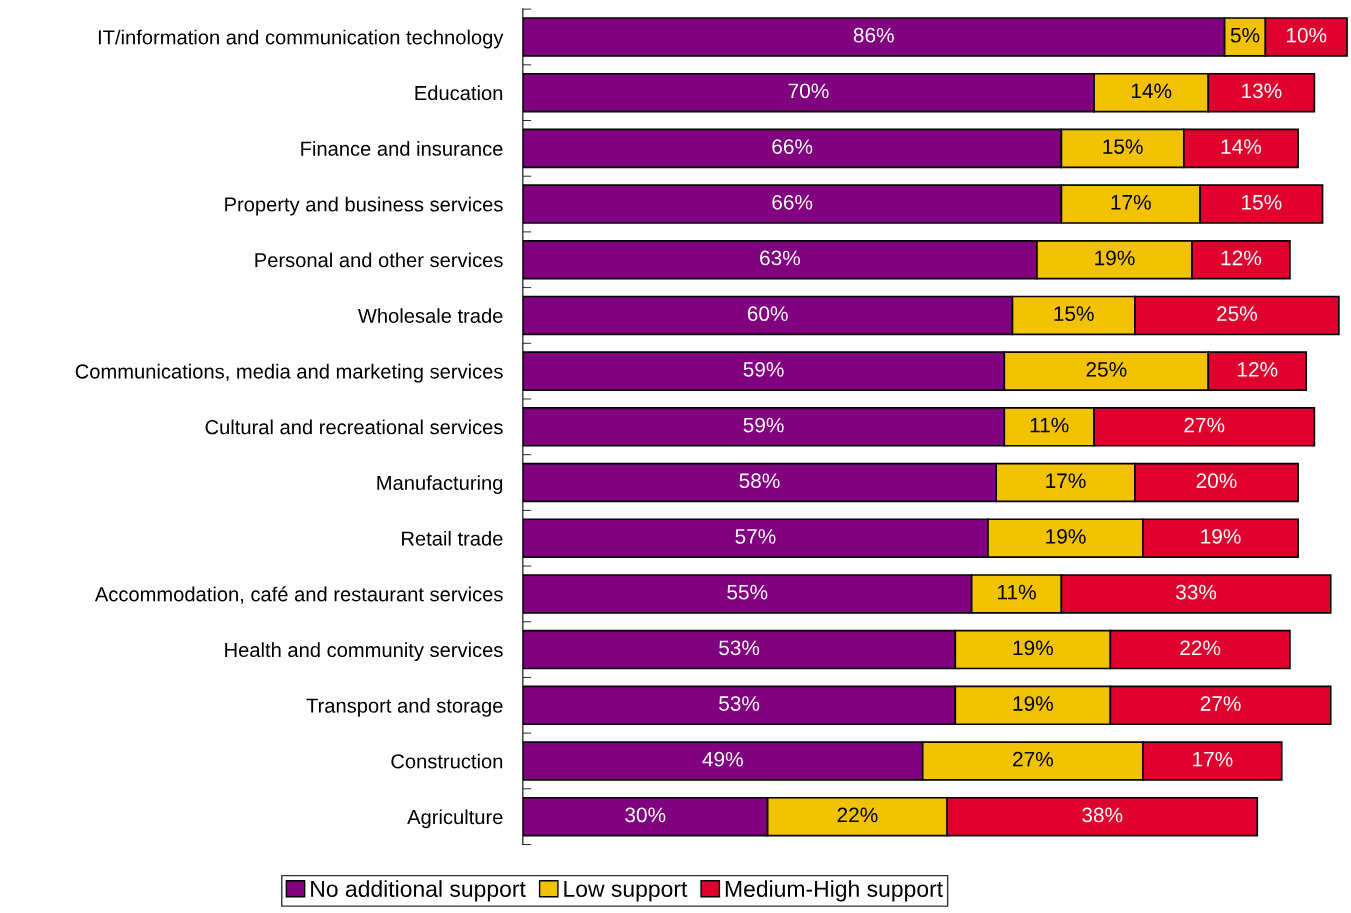  What do you see at coordinates (755, 536) in the screenshot?
I see `data-label: 57%` at bounding box center [755, 536].